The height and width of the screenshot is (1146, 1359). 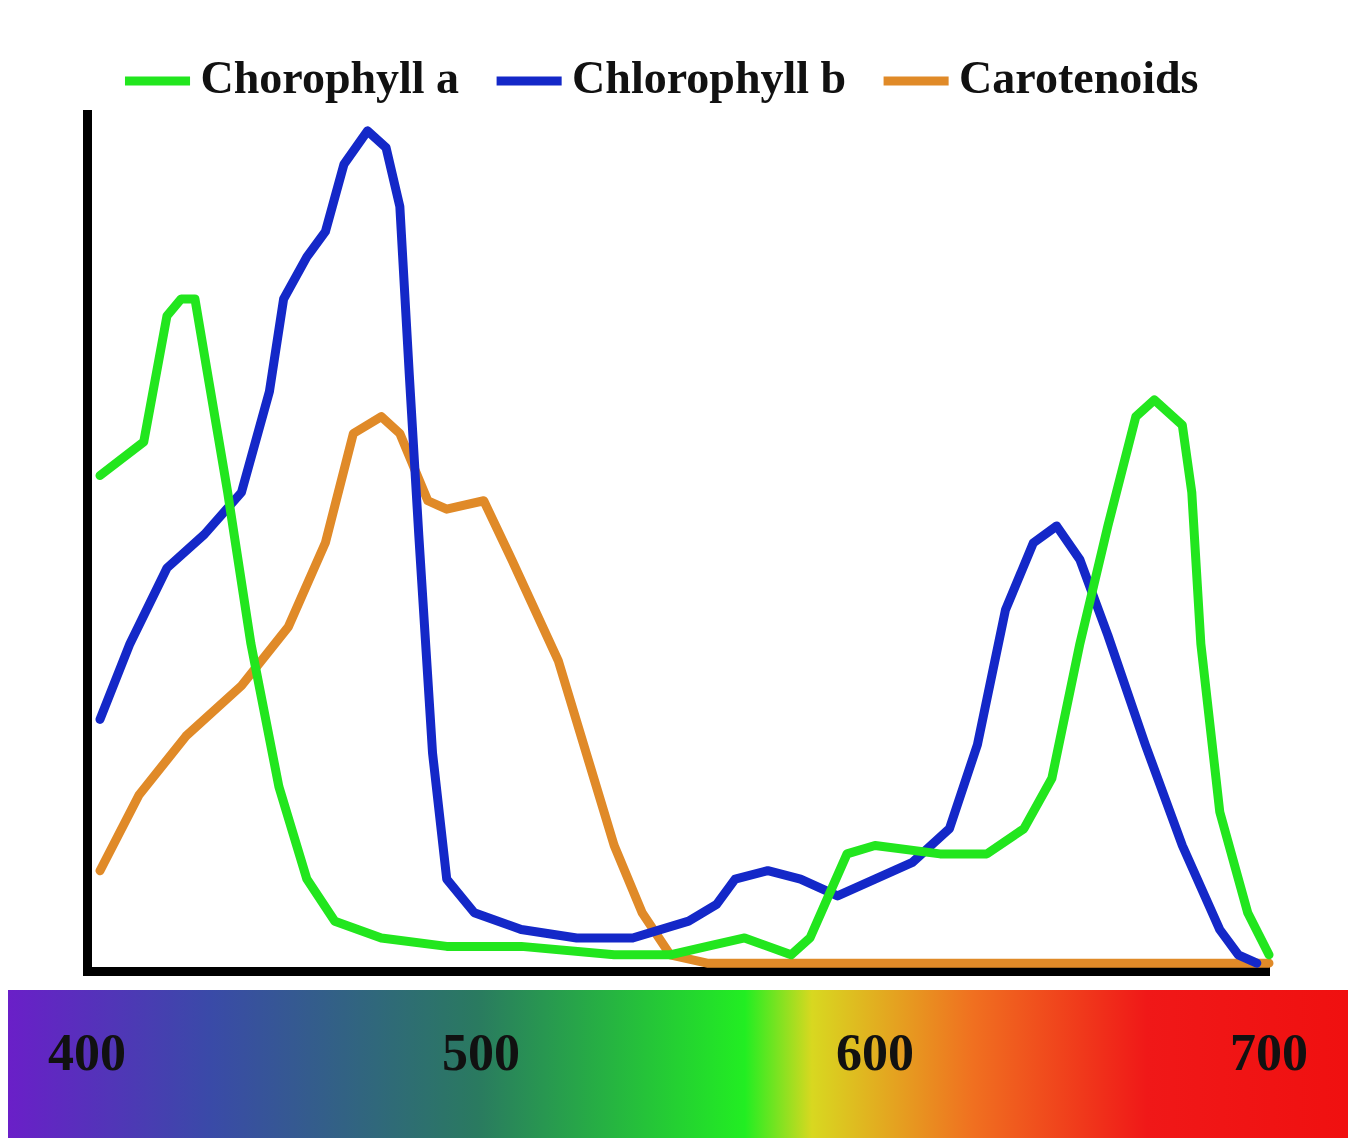 What do you see at coordinates (1269, 1053) in the screenshot?
I see `x-tick-label: 700` at bounding box center [1269, 1053].